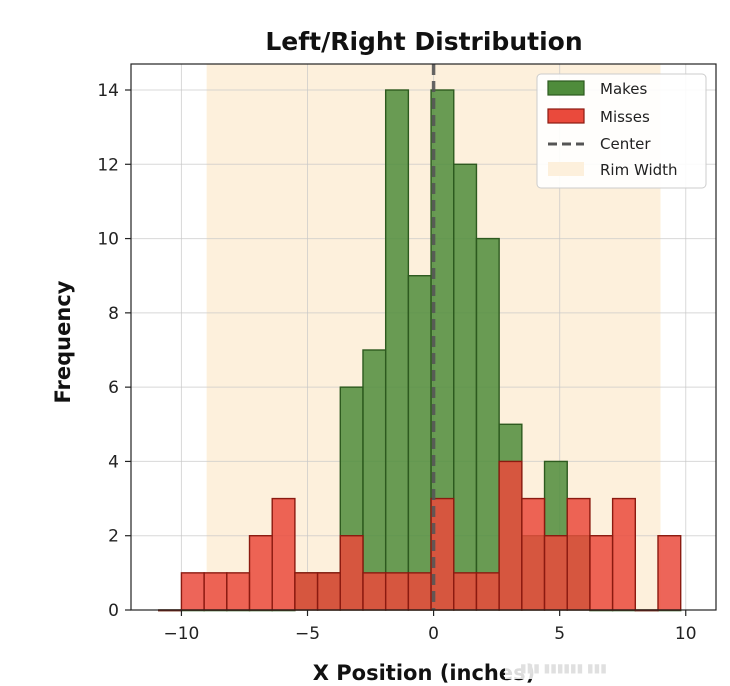 This screenshot has width=730, height=686. I want to click on x-tick-label: −10, so click(181, 634).